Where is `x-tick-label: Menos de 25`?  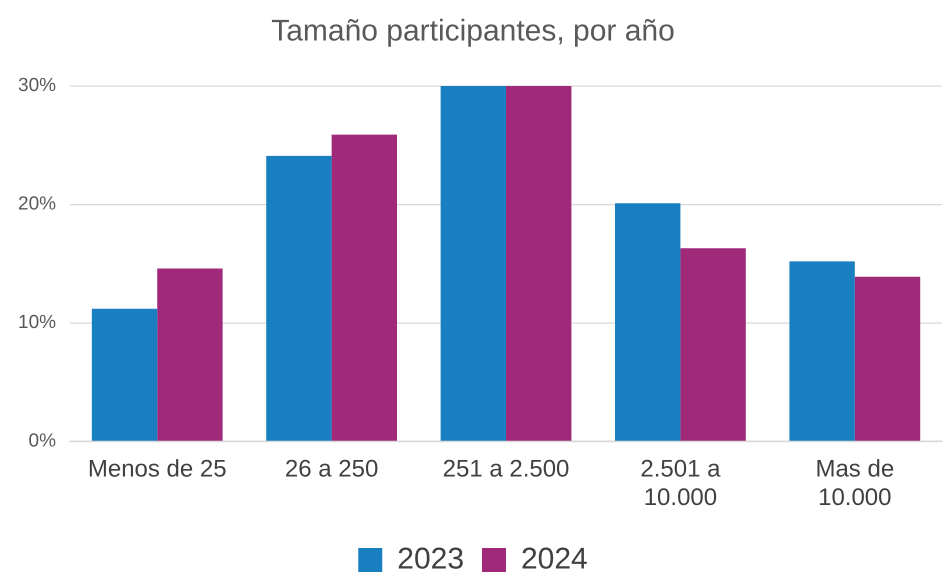 x-tick-label: Menos de 25 is located at coordinates (157, 468).